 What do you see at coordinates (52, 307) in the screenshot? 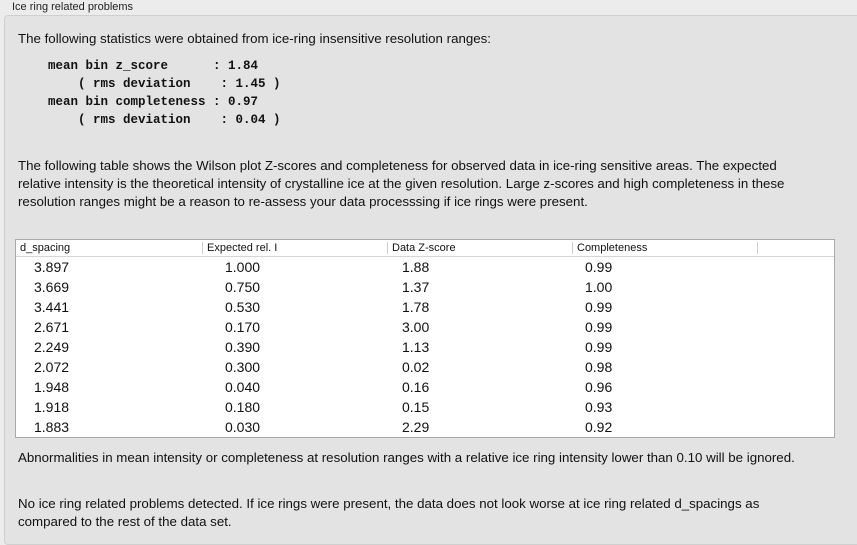
I see `table-cell: 3.441` at bounding box center [52, 307].